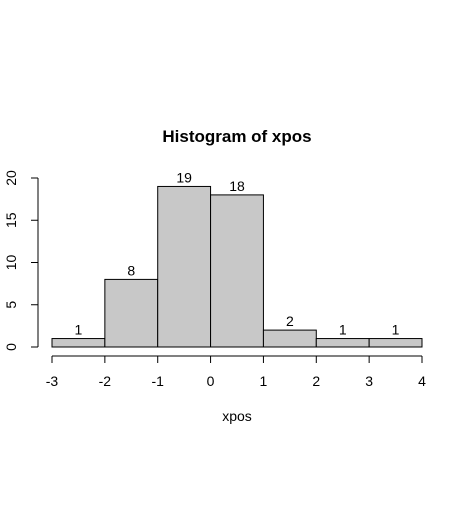 This screenshot has height=525, width=474. Describe the element at coordinates (131, 270) in the screenshot. I see `bar-count-label: 8` at that location.